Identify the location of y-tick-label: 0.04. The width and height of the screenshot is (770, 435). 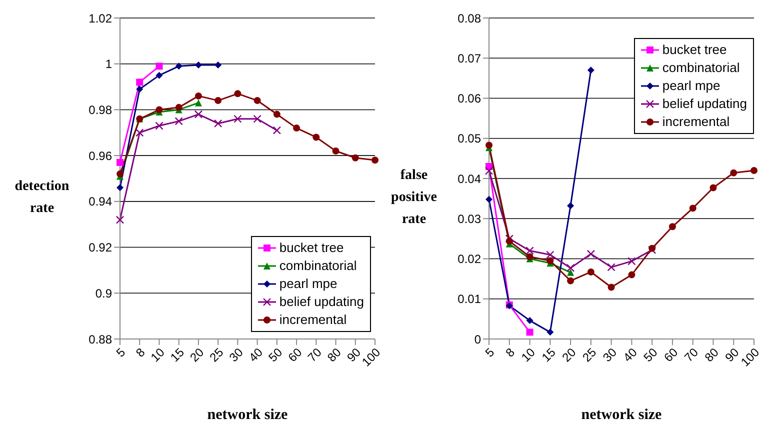
(470, 179).